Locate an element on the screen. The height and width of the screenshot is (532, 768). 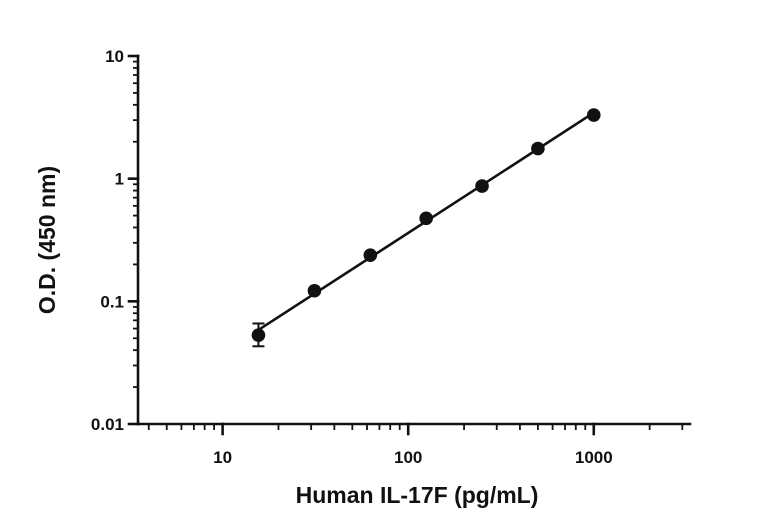
y-tick-label: 10 is located at coordinates (114, 56).